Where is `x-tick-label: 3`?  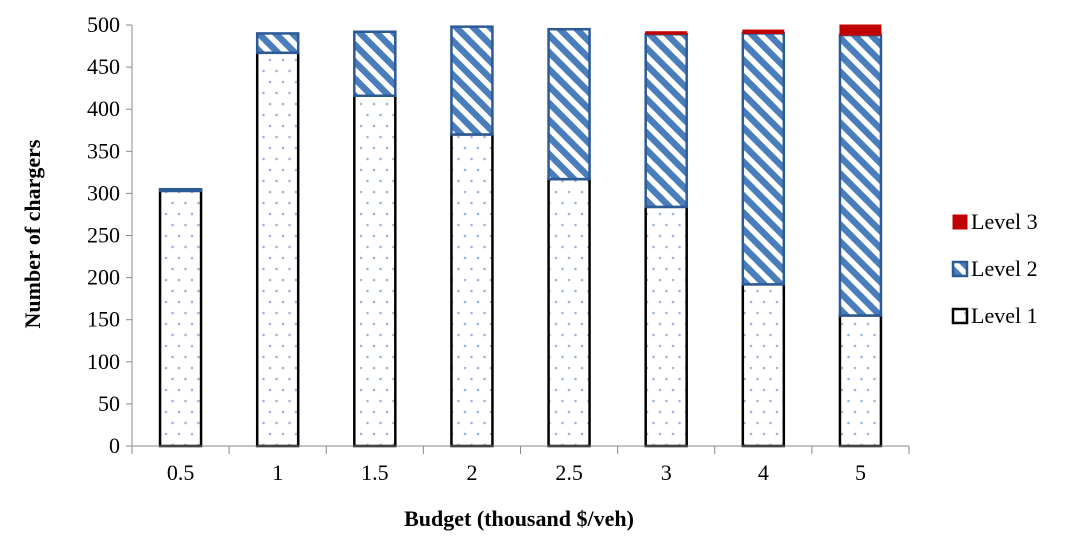
x-tick-label: 3 is located at coordinates (666, 472).